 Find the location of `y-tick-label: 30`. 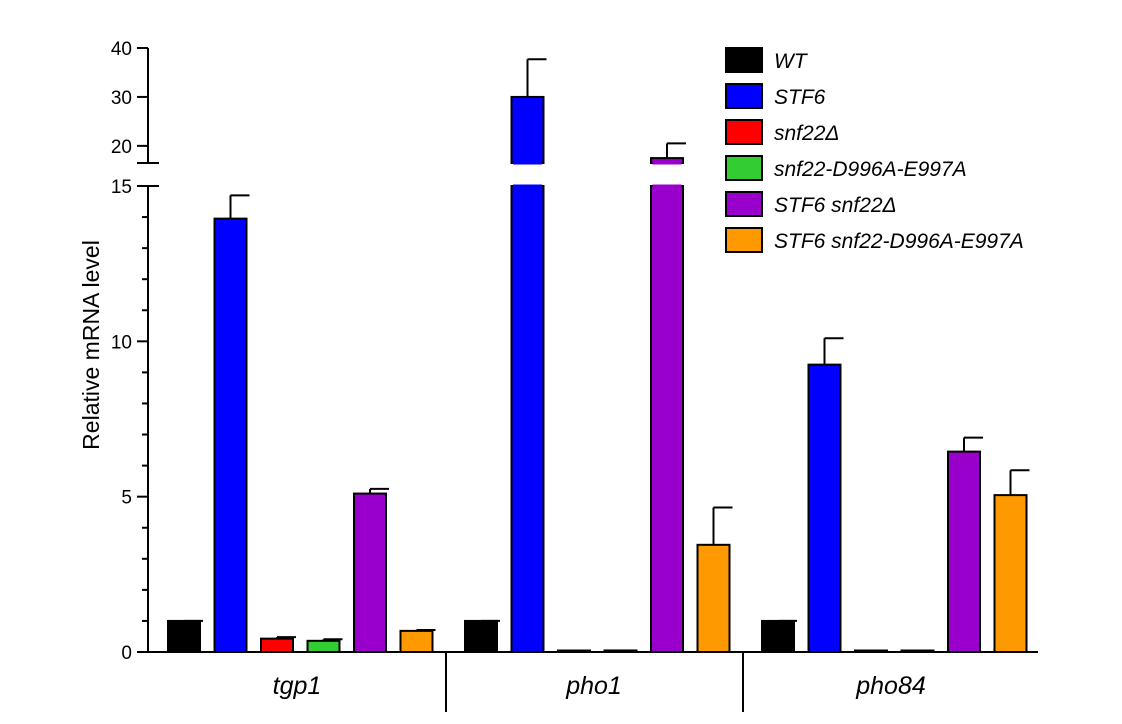

y-tick-label: 30 is located at coordinates (121, 98).